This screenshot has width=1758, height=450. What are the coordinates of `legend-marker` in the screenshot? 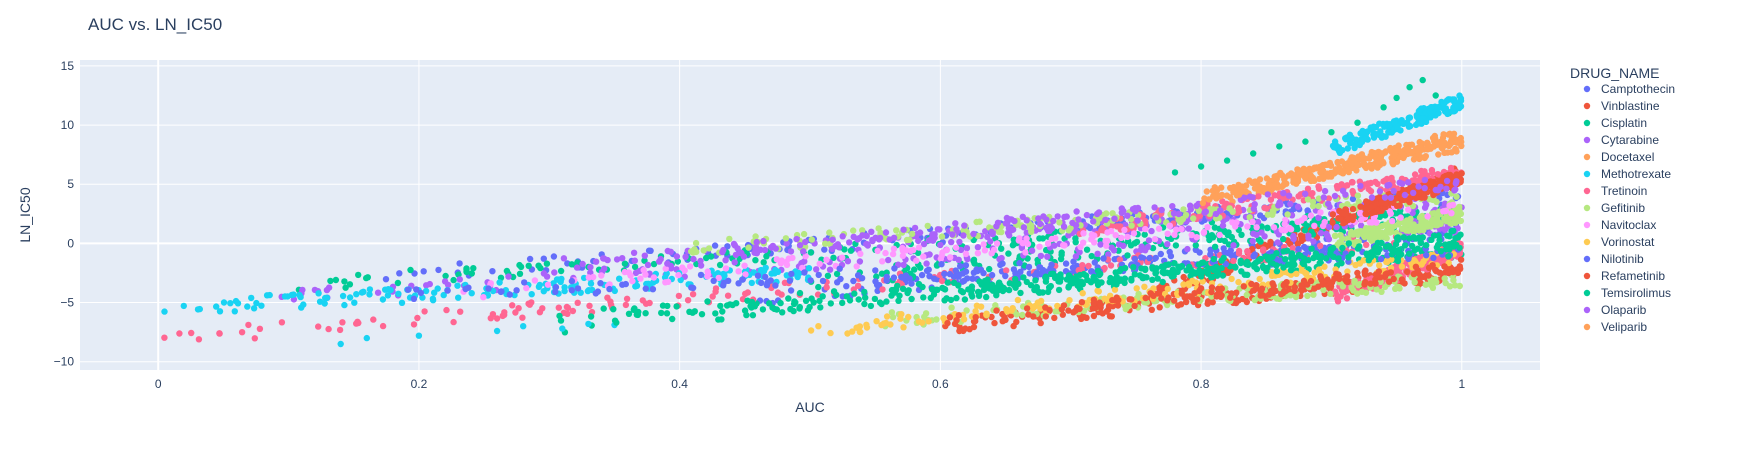 It's located at (1587, 242).